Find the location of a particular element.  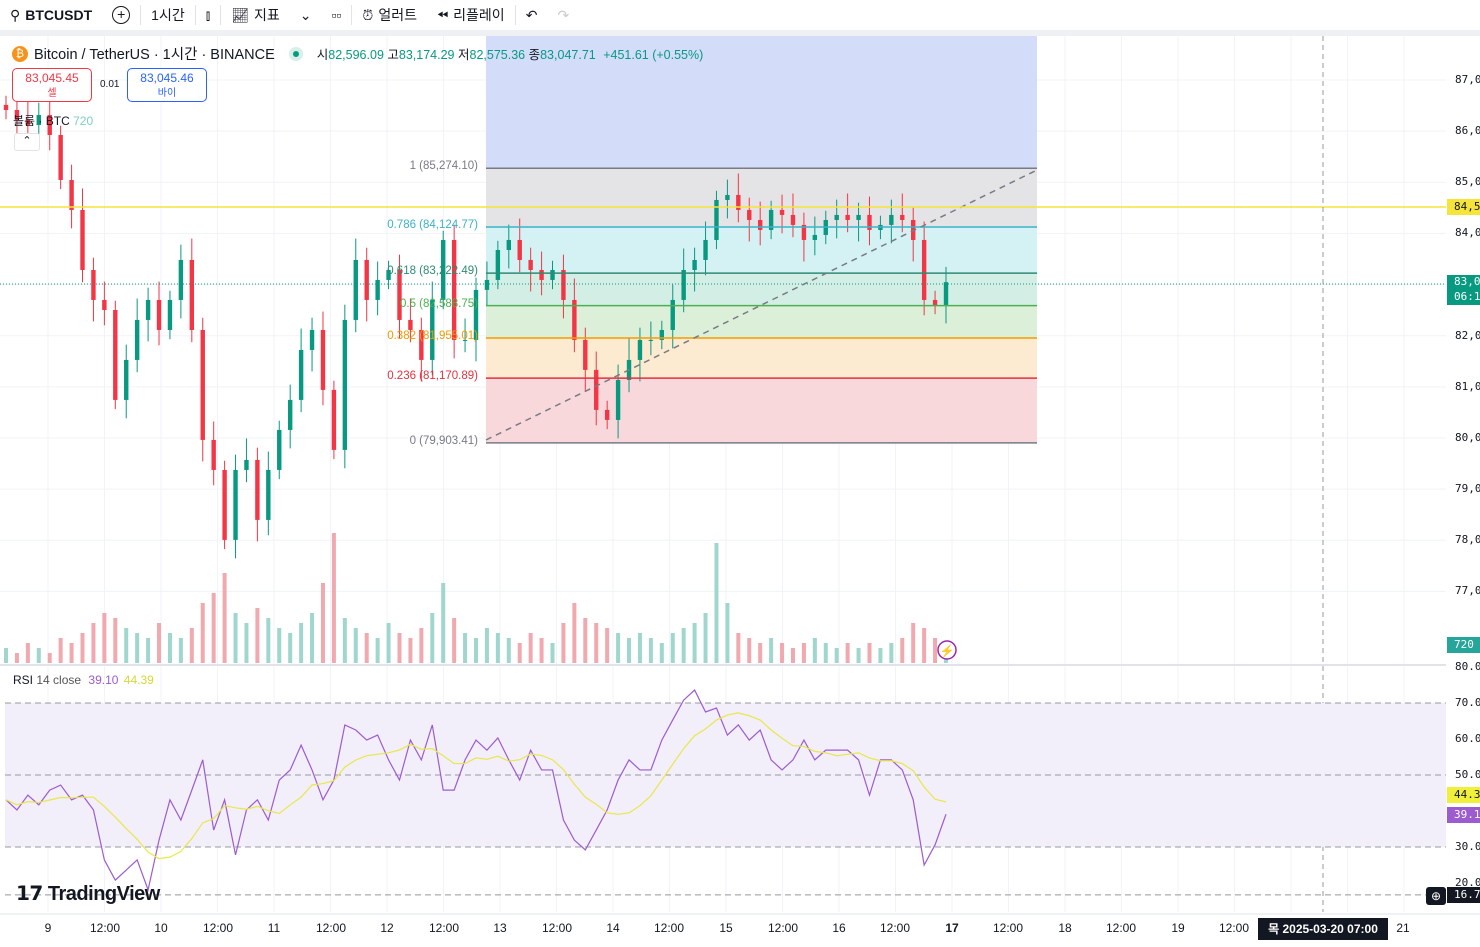

time-axis-label: 15 is located at coordinates (726, 928).